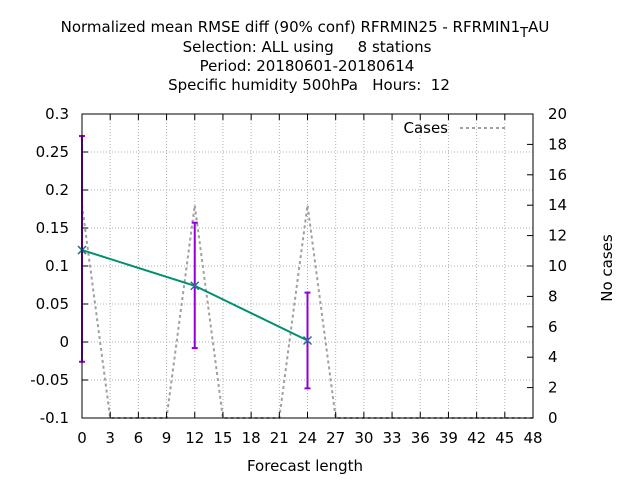 The image size is (640, 484). What do you see at coordinates (54, 418) in the screenshot?
I see `y-tick-label: -0.1` at bounding box center [54, 418].